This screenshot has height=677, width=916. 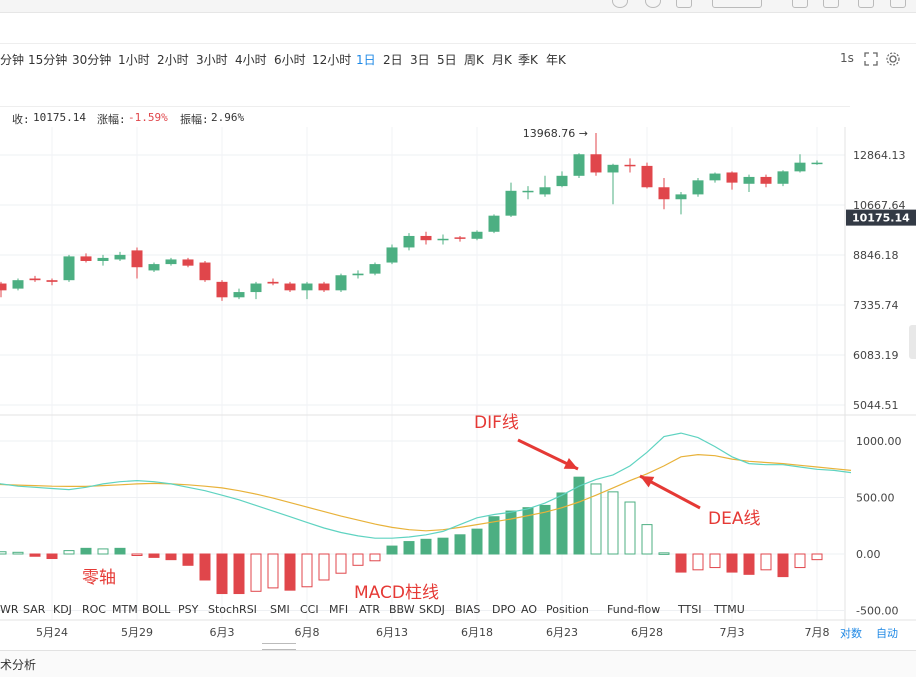 What do you see at coordinates (9, 609) in the screenshot?
I see `indicator-tab-0: WR` at bounding box center [9, 609].